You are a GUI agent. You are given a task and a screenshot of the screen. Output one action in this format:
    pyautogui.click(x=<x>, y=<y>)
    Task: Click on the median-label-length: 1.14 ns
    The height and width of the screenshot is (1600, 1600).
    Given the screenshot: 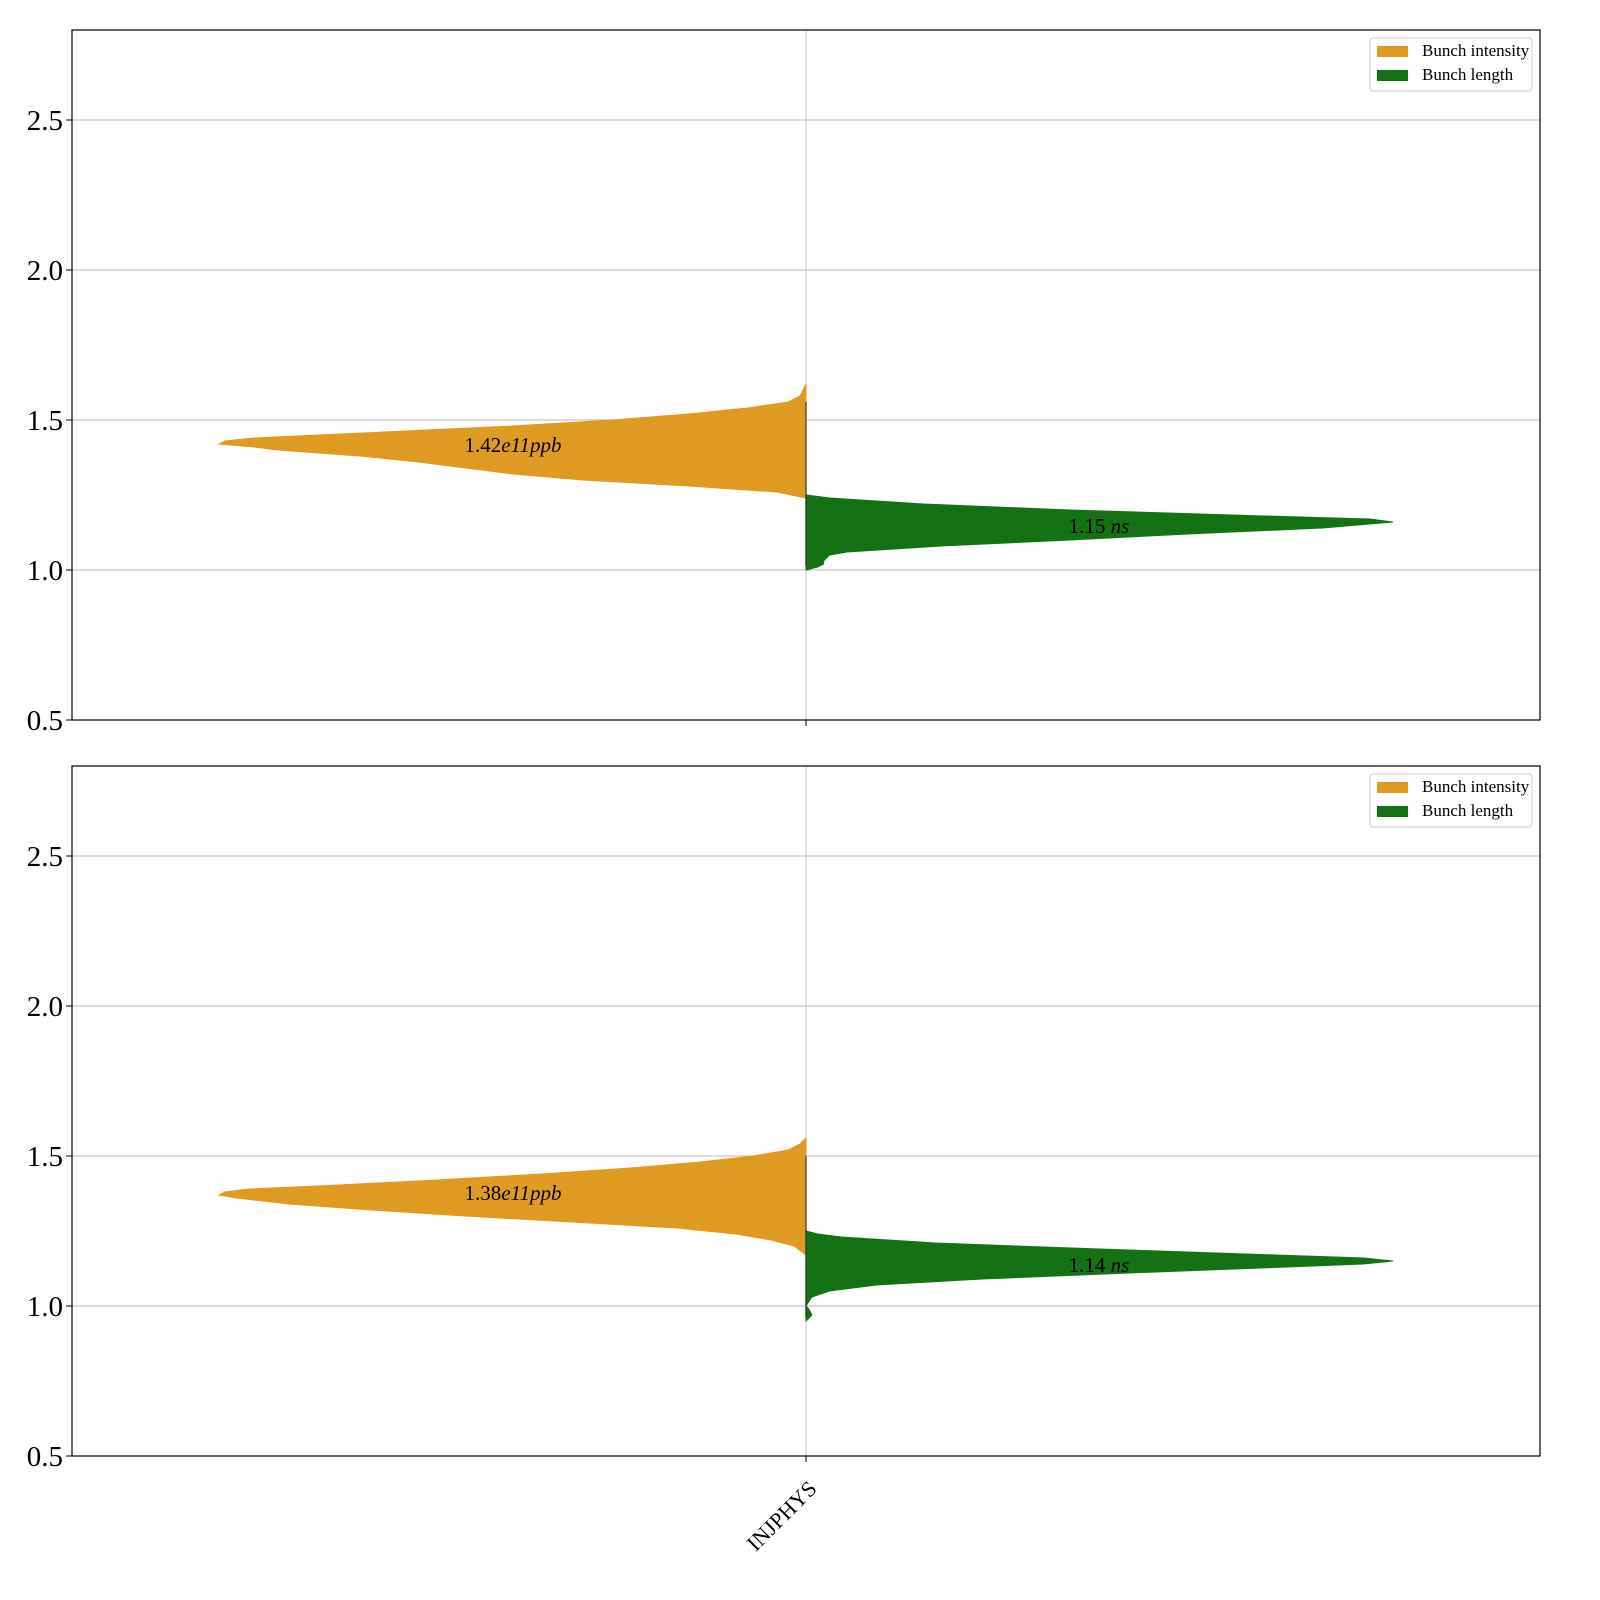 What is the action you would take?
    pyautogui.click(x=1099, y=1265)
    